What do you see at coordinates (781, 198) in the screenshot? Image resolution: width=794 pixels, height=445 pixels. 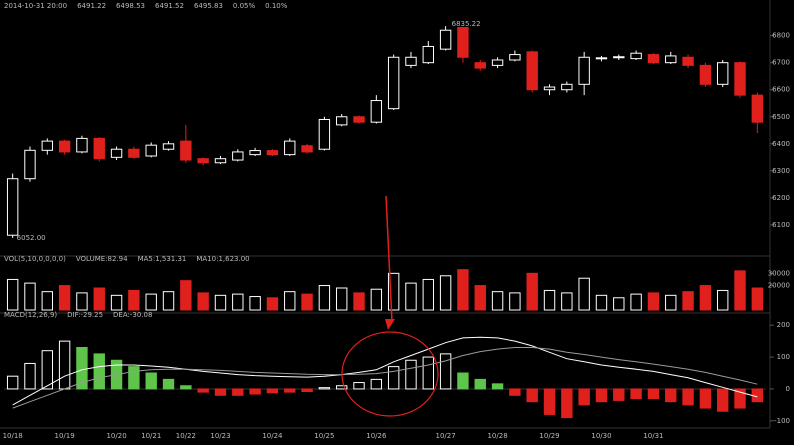 I see `y-tick-label: 6200` at bounding box center [781, 198].